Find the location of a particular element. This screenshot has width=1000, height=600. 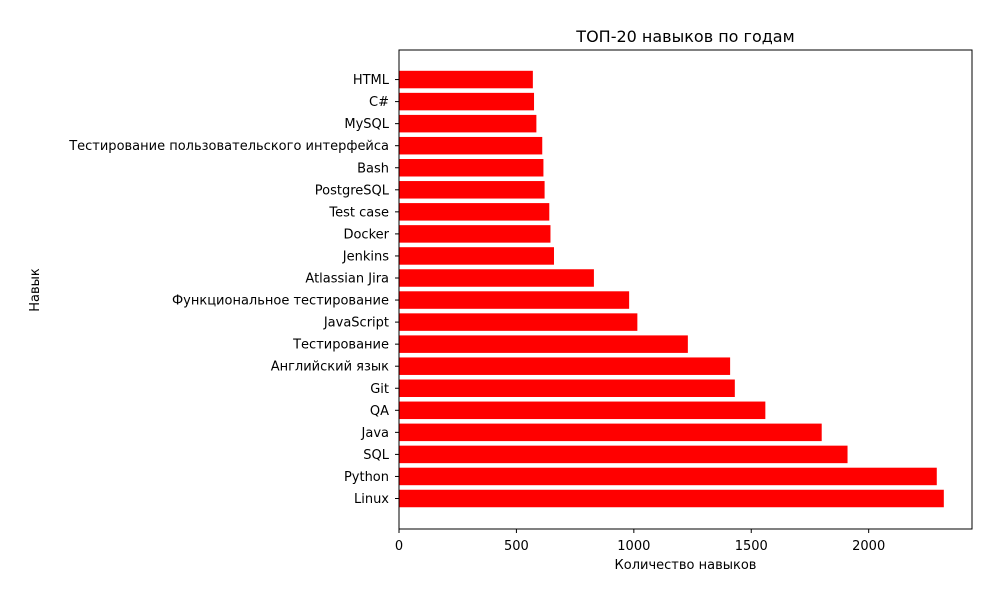

x-tick-label: 1000 is located at coordinates (633, 546).